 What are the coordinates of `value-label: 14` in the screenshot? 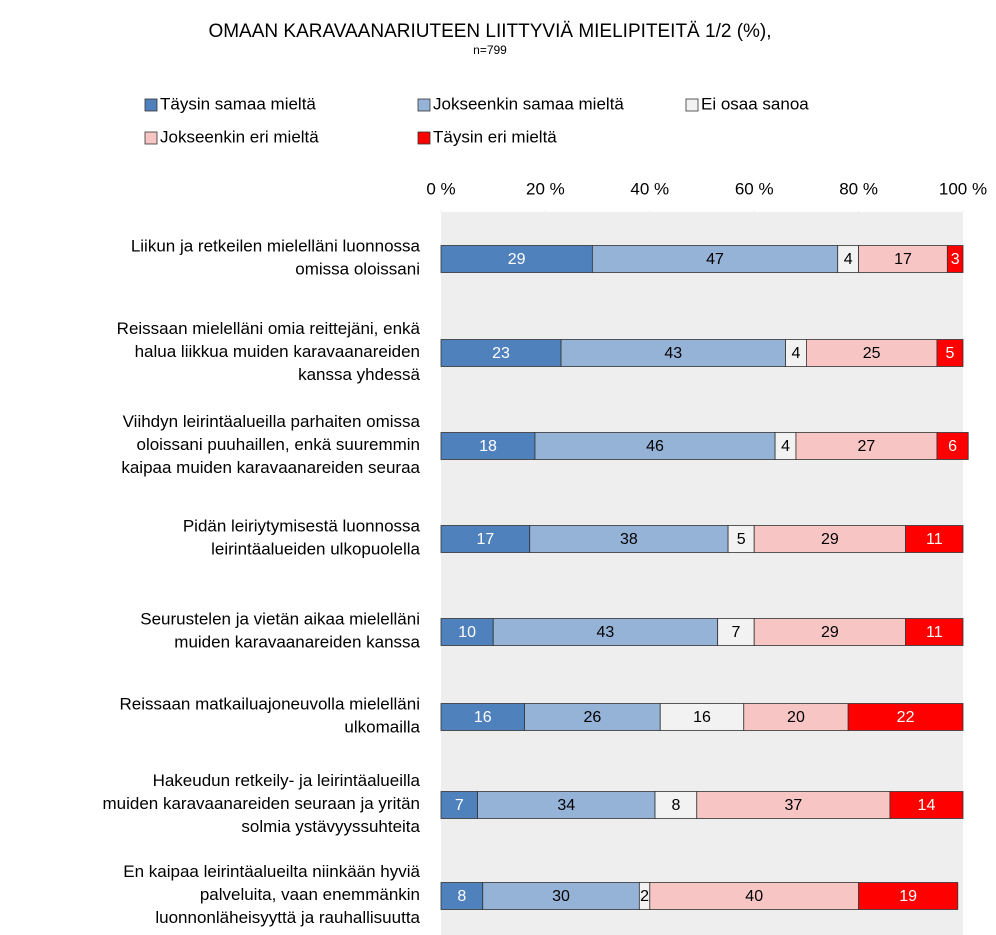 It's located at (927, 805).